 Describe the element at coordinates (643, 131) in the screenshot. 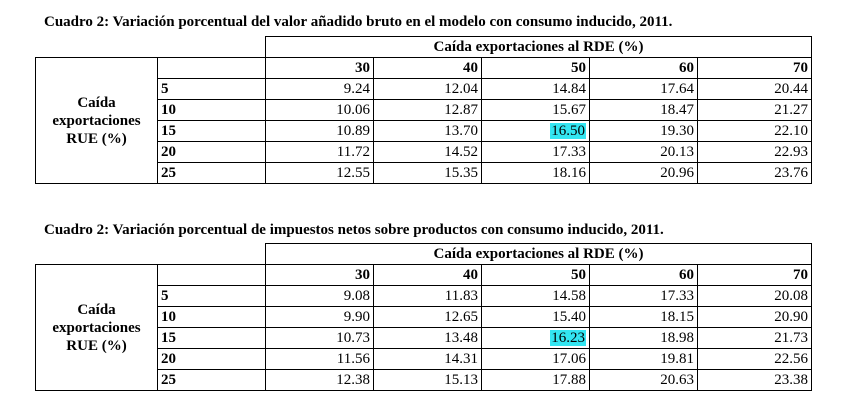

I see `table-cell: 19.30` at that location.